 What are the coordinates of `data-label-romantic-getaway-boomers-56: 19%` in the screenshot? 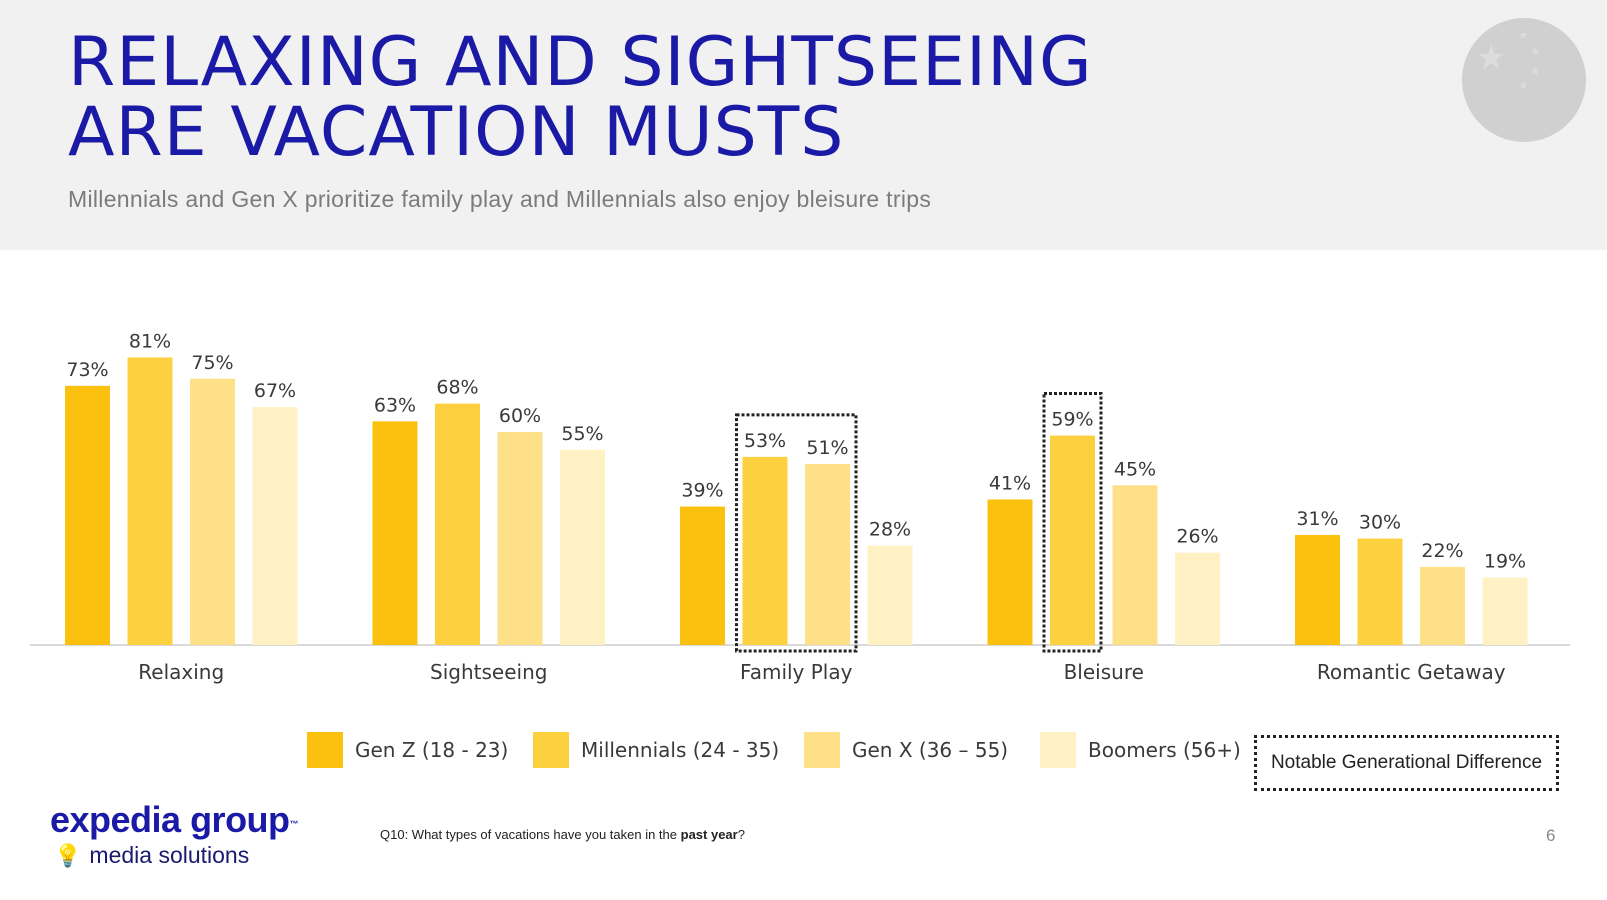 It's located at (1505, 562).